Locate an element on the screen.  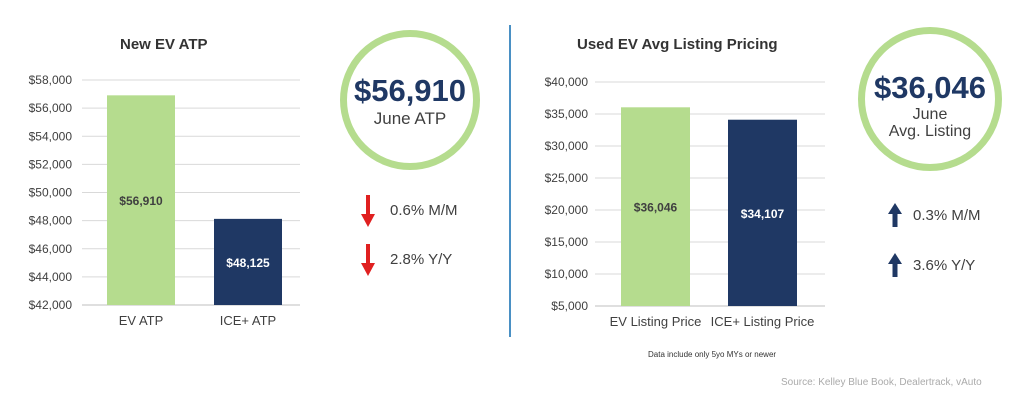
left-circle-value: $56,910 is located at coordinates (410, 90).